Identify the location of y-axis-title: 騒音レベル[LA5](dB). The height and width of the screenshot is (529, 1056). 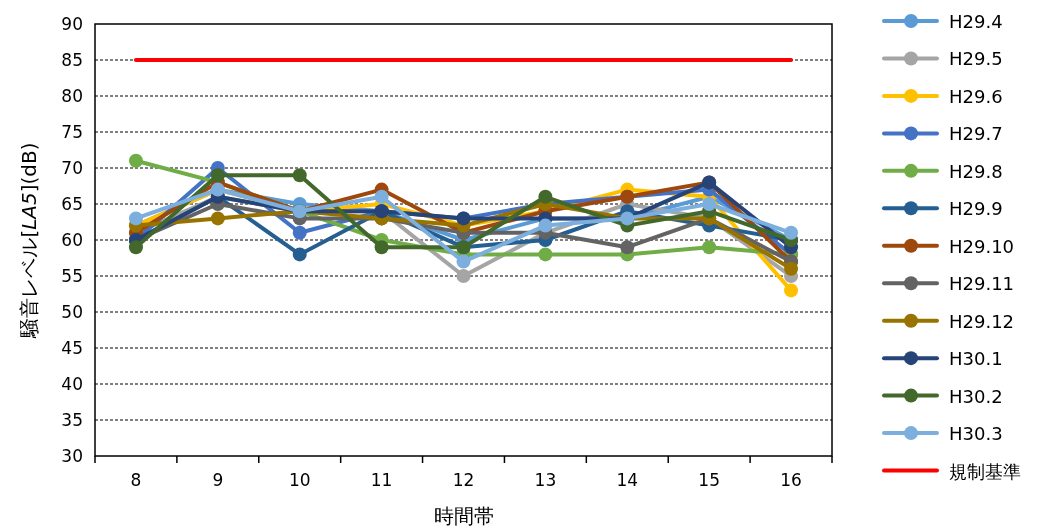
(29, 240).